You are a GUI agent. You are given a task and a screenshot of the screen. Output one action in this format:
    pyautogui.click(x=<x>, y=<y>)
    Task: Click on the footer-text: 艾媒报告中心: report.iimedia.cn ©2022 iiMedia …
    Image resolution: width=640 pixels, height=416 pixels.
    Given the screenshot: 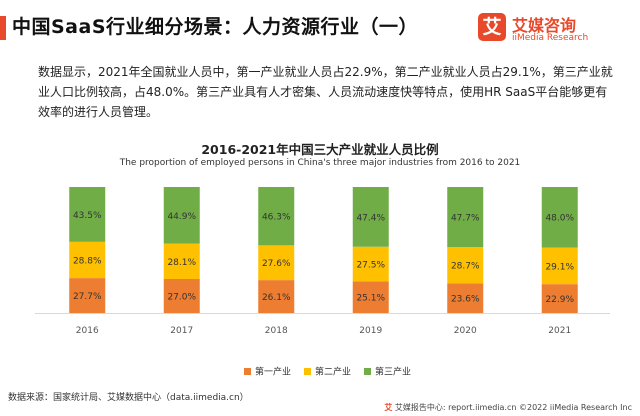 What is the action you would take?
    pyautogui.click(x=513, y=407)
    